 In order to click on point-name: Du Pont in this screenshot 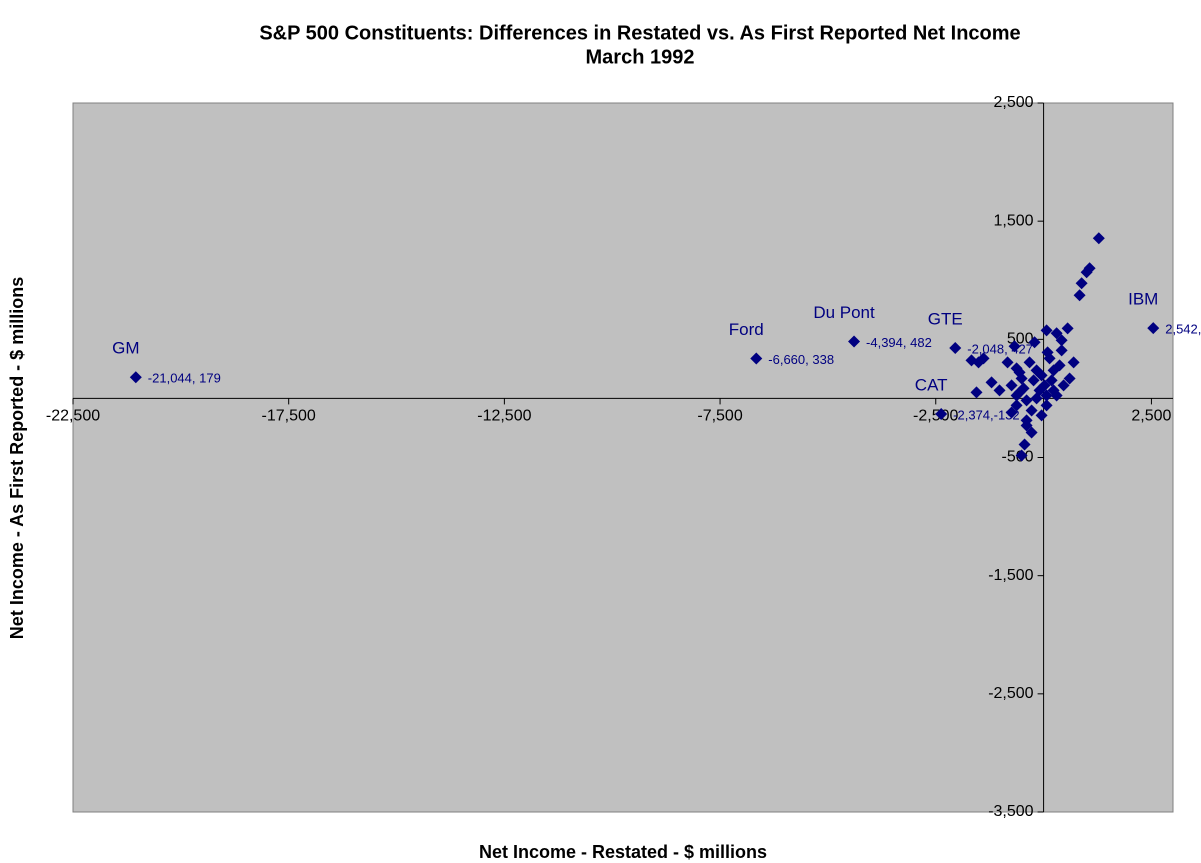, I will do `click(844, 312)`.